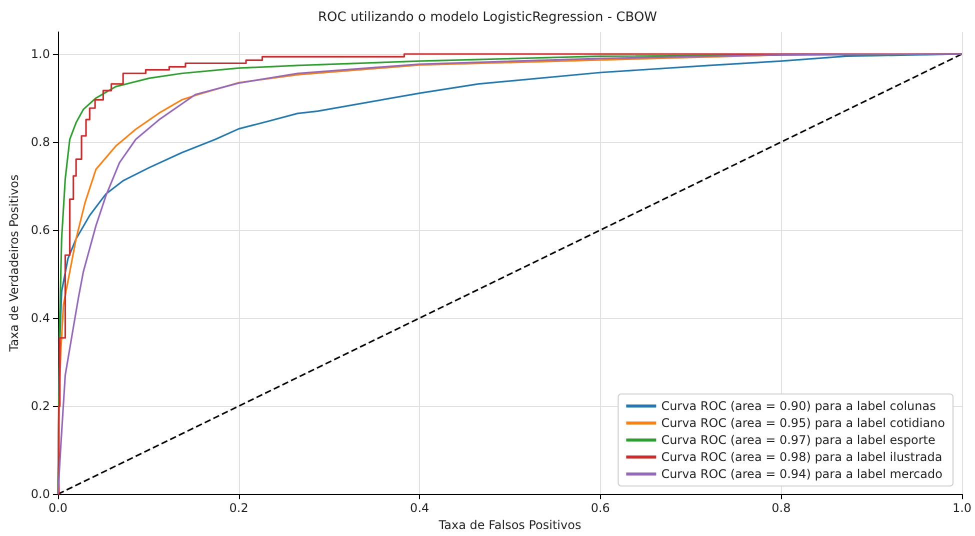 The width and height of the screenshot is (975, 536). Describe the element at coordinates (510, 525) in the screenshot. I see `x-axis-title: Taxa de Falsos Positivos` at that location.